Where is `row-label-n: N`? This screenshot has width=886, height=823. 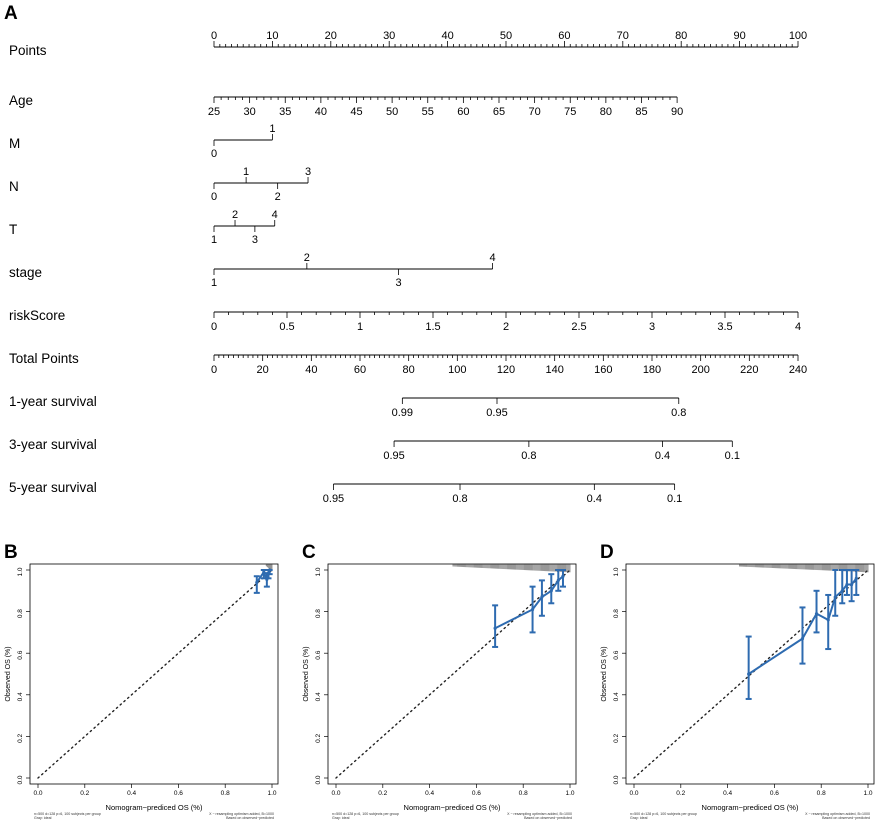 row-label-n: N is located at coordinates (14, 186).